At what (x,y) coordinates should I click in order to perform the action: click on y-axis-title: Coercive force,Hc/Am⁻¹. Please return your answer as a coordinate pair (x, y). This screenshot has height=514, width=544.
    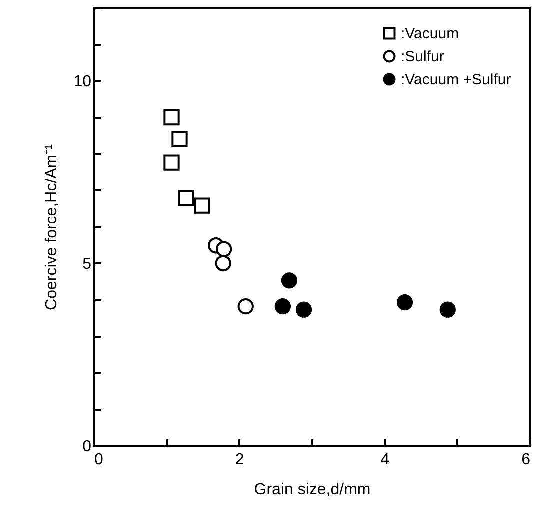
    Looking at the image, I should click on (52, 227).